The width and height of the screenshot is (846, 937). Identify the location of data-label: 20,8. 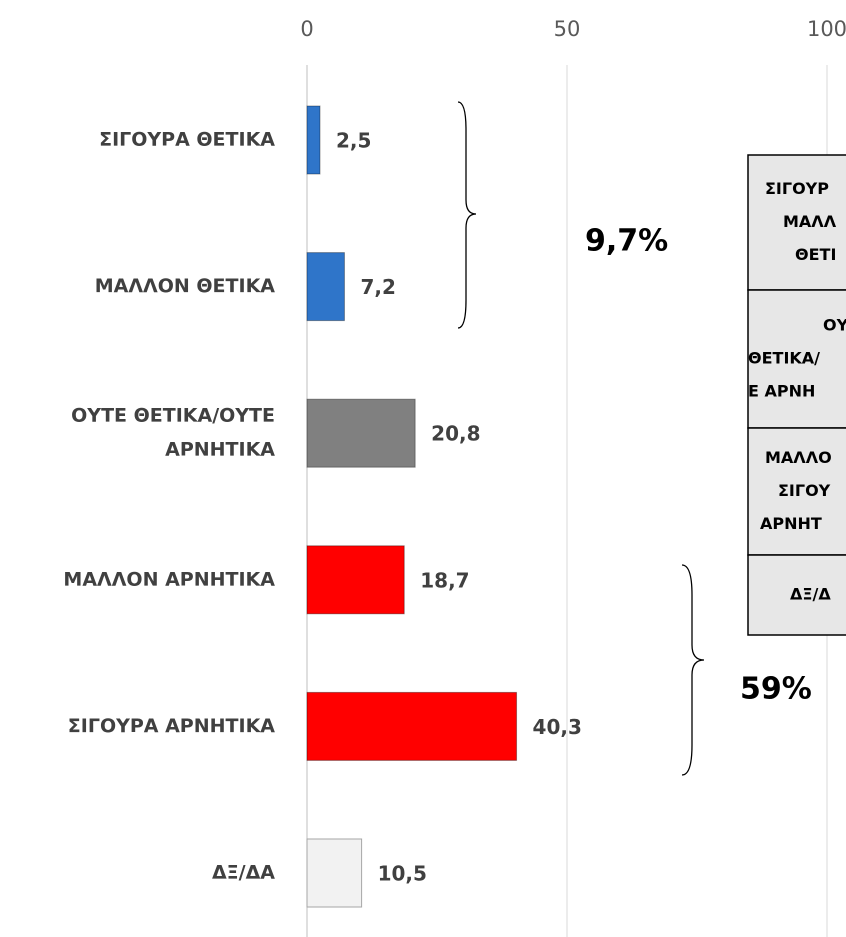
(455, 434).